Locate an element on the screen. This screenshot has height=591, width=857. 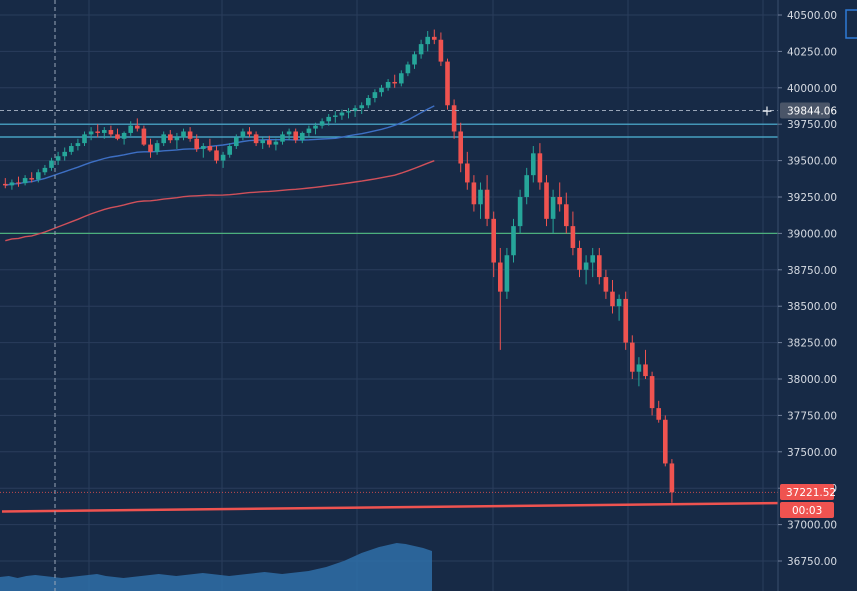
crosshair-price-tag is located at coordinates (805, 110).